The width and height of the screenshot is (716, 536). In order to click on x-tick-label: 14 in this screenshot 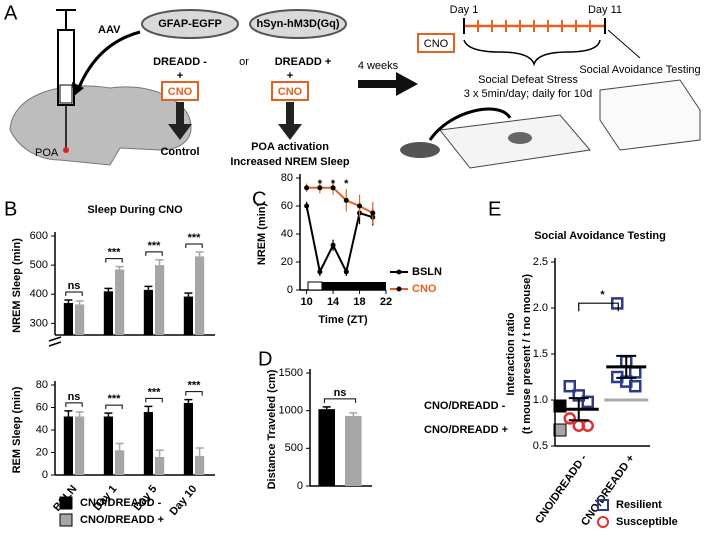, I will do `click(333, 302)`.